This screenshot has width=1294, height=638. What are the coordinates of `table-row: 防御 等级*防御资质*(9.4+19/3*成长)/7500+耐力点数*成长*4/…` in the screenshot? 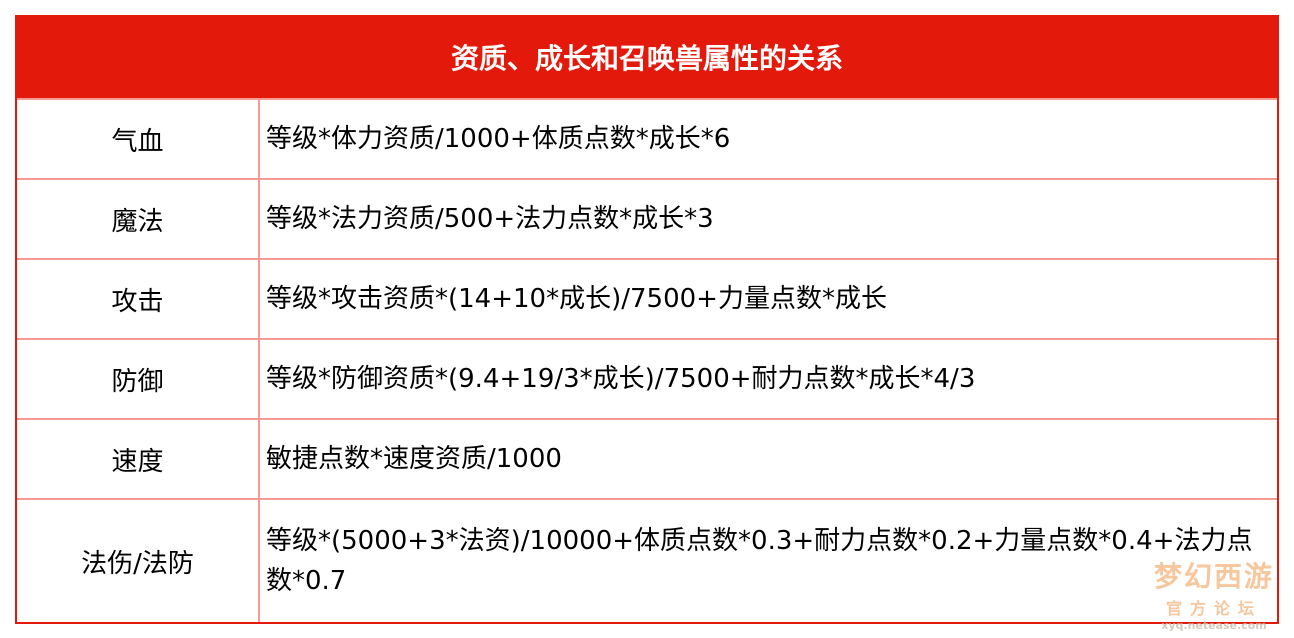 It's located at (647, 378).